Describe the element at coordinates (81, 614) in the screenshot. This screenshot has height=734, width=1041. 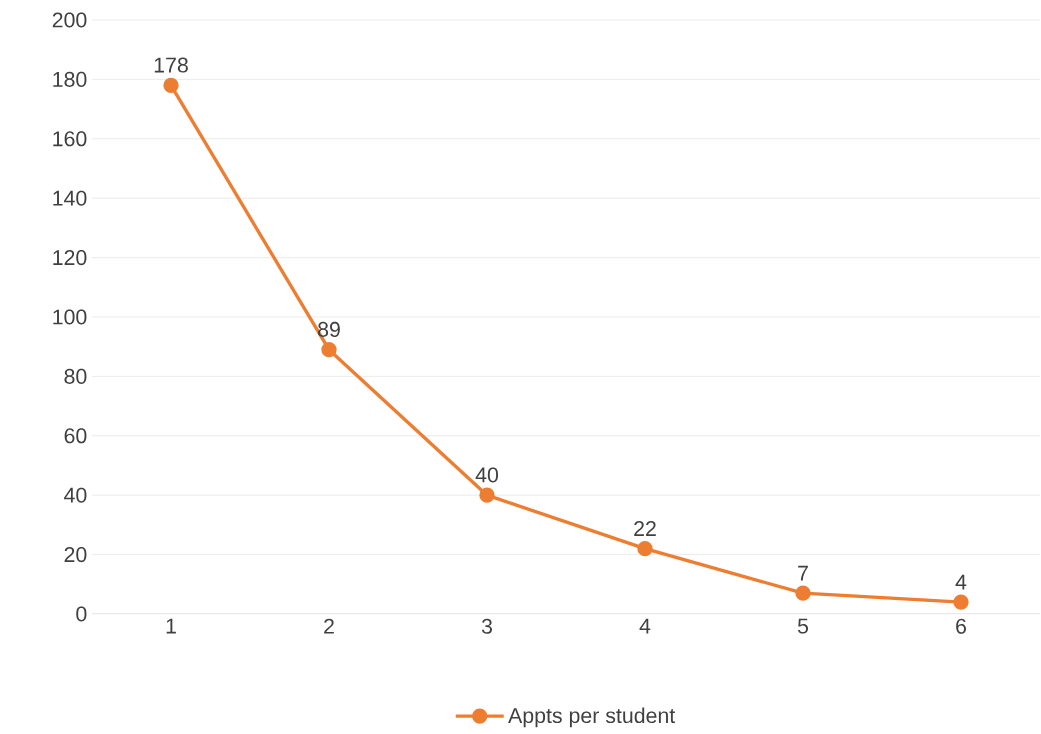
I see `y-tick-label: 0` at that location.